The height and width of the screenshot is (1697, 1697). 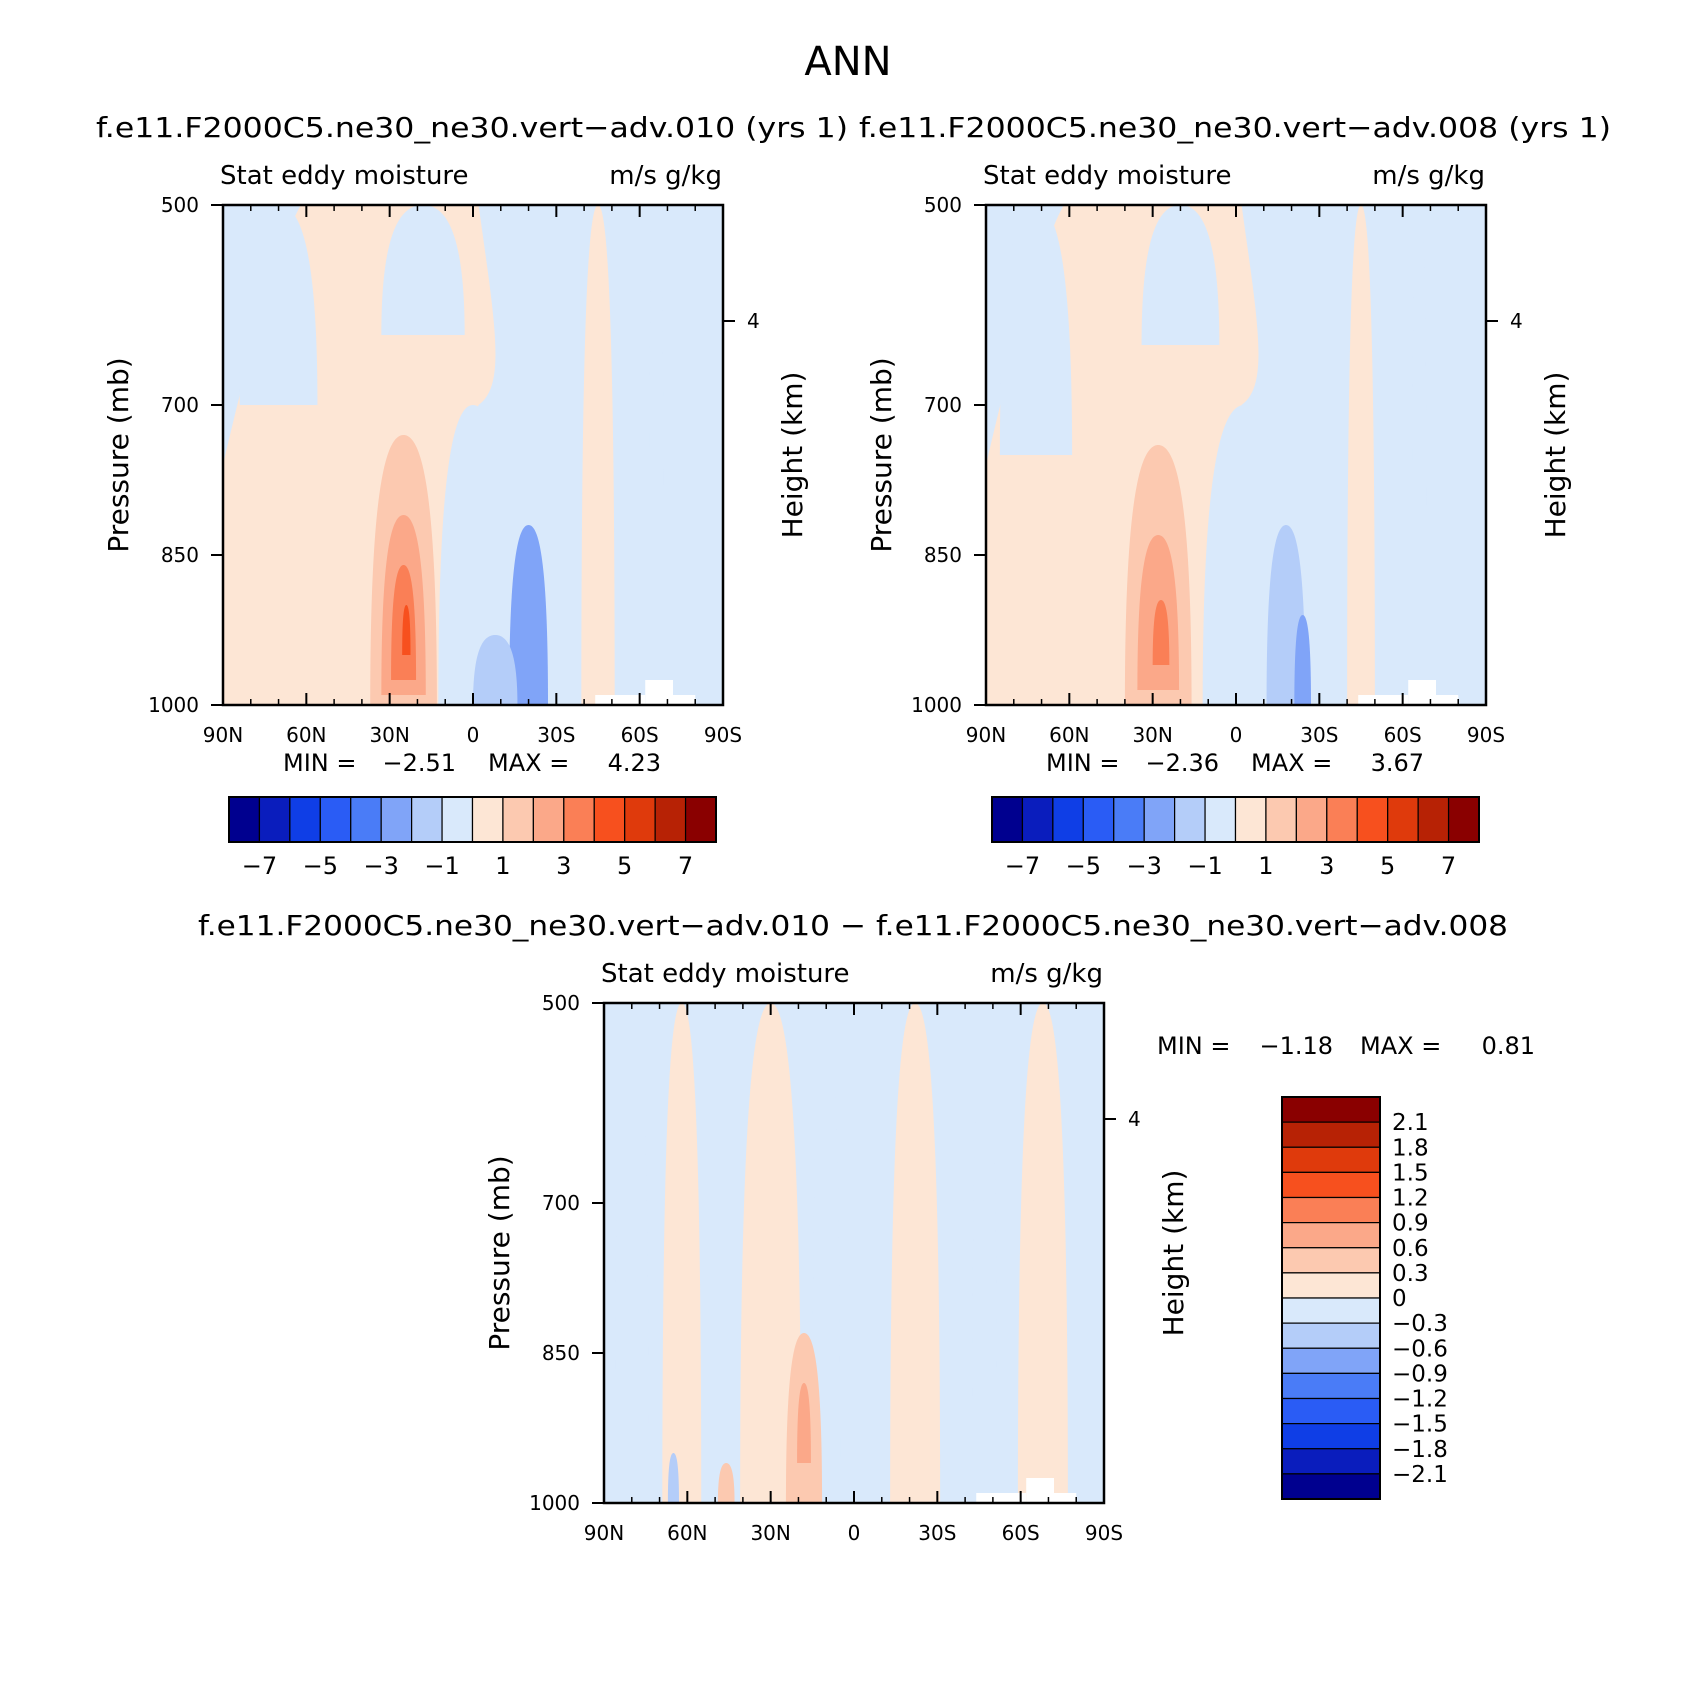 What do you see at coordinates (1420, 1400) in the screenshot?
I see `colorbar-label: −1.2` at bounding box center [1420, 1400].